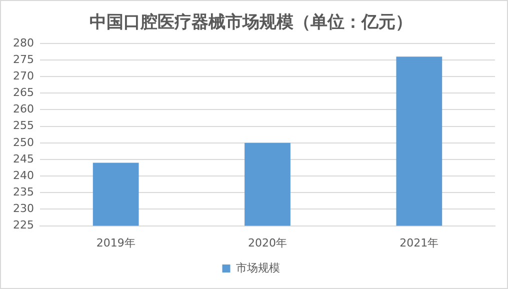 Image resolution: width=508 pixels, height=289 pixels. Describe the element at coordinates (116, 243) in the screenshot. I see `x-tick-label: 2019年` at that location.